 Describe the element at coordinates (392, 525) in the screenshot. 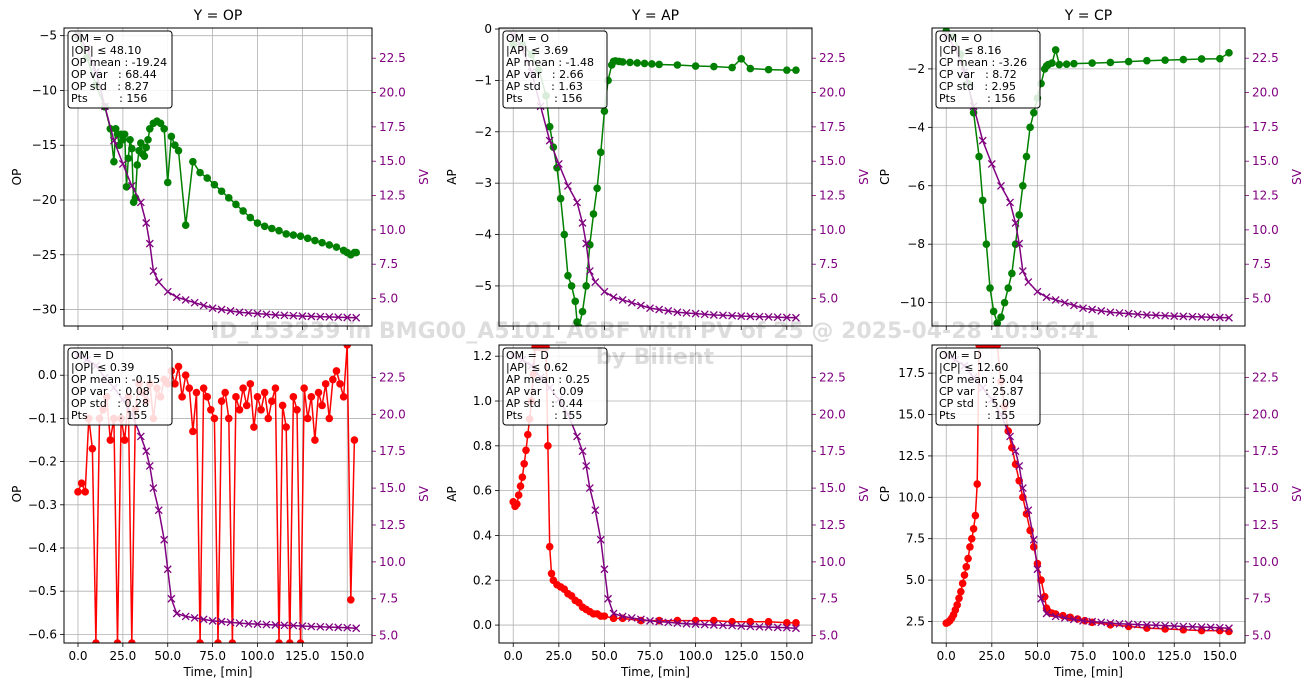

I see `y-right-tick-label: 12.5` at that location.